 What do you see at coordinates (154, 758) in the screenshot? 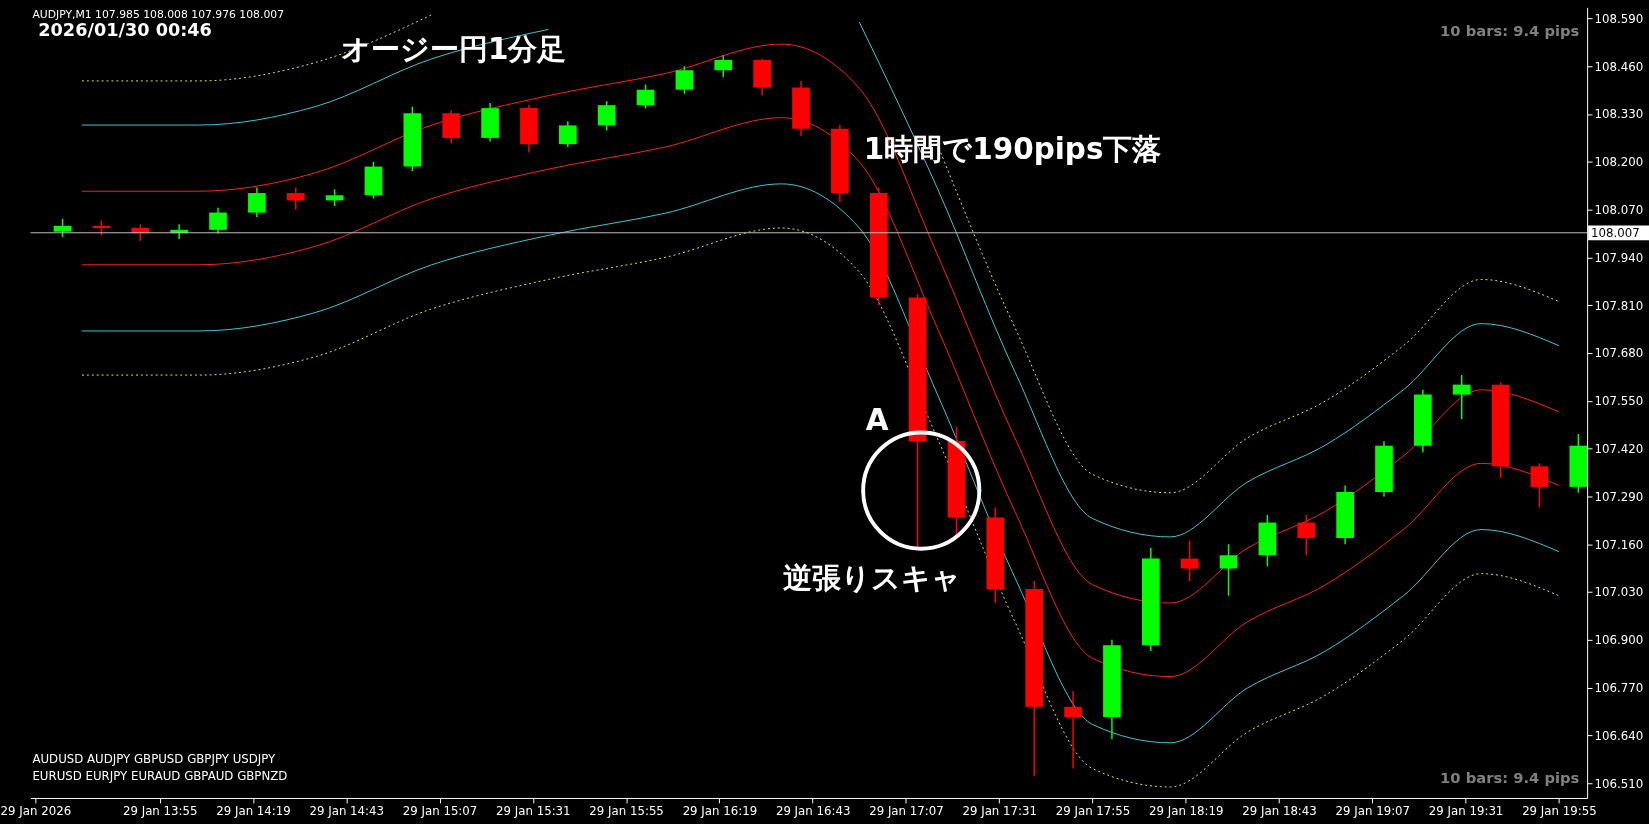
I see `annotation: AUDUSD AUDJPY GBPUSD GBPJPY USDJPY` at bounding box center [154, 758].